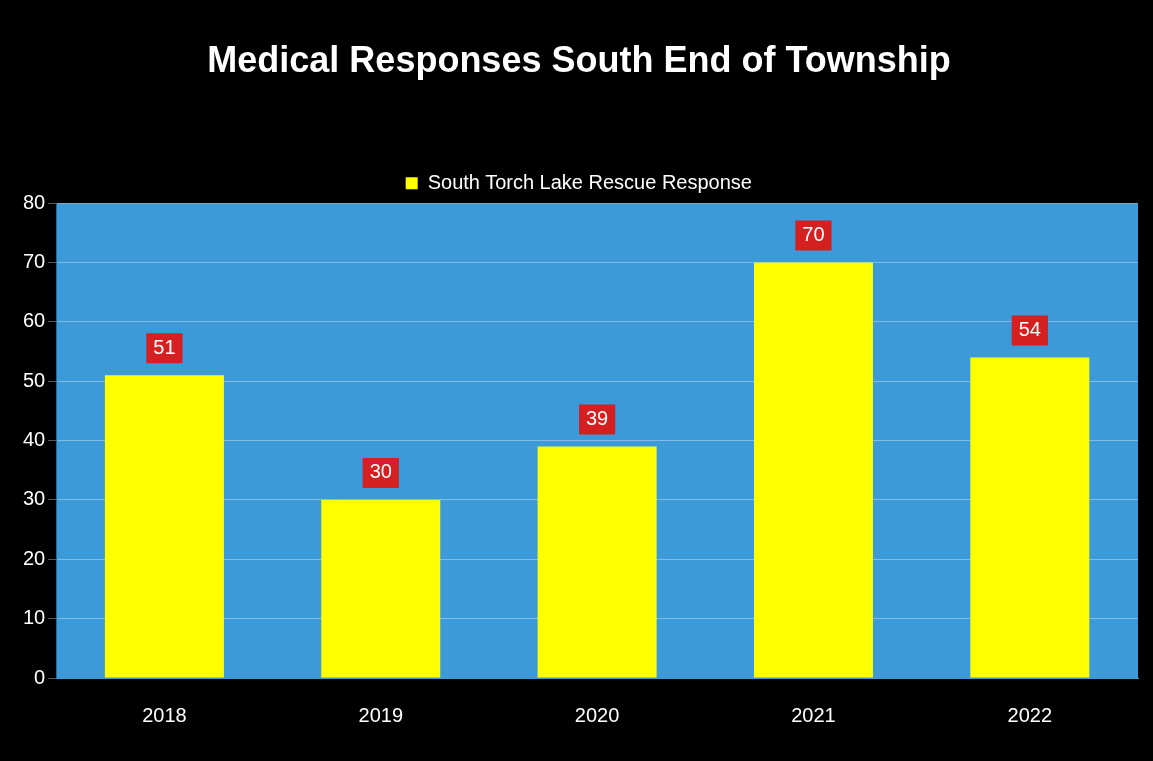 This screenshot has width=1153, height=761. Describe the element at coordinates (380, 471) in the screenshot. I see `data-label: 30` at that location.